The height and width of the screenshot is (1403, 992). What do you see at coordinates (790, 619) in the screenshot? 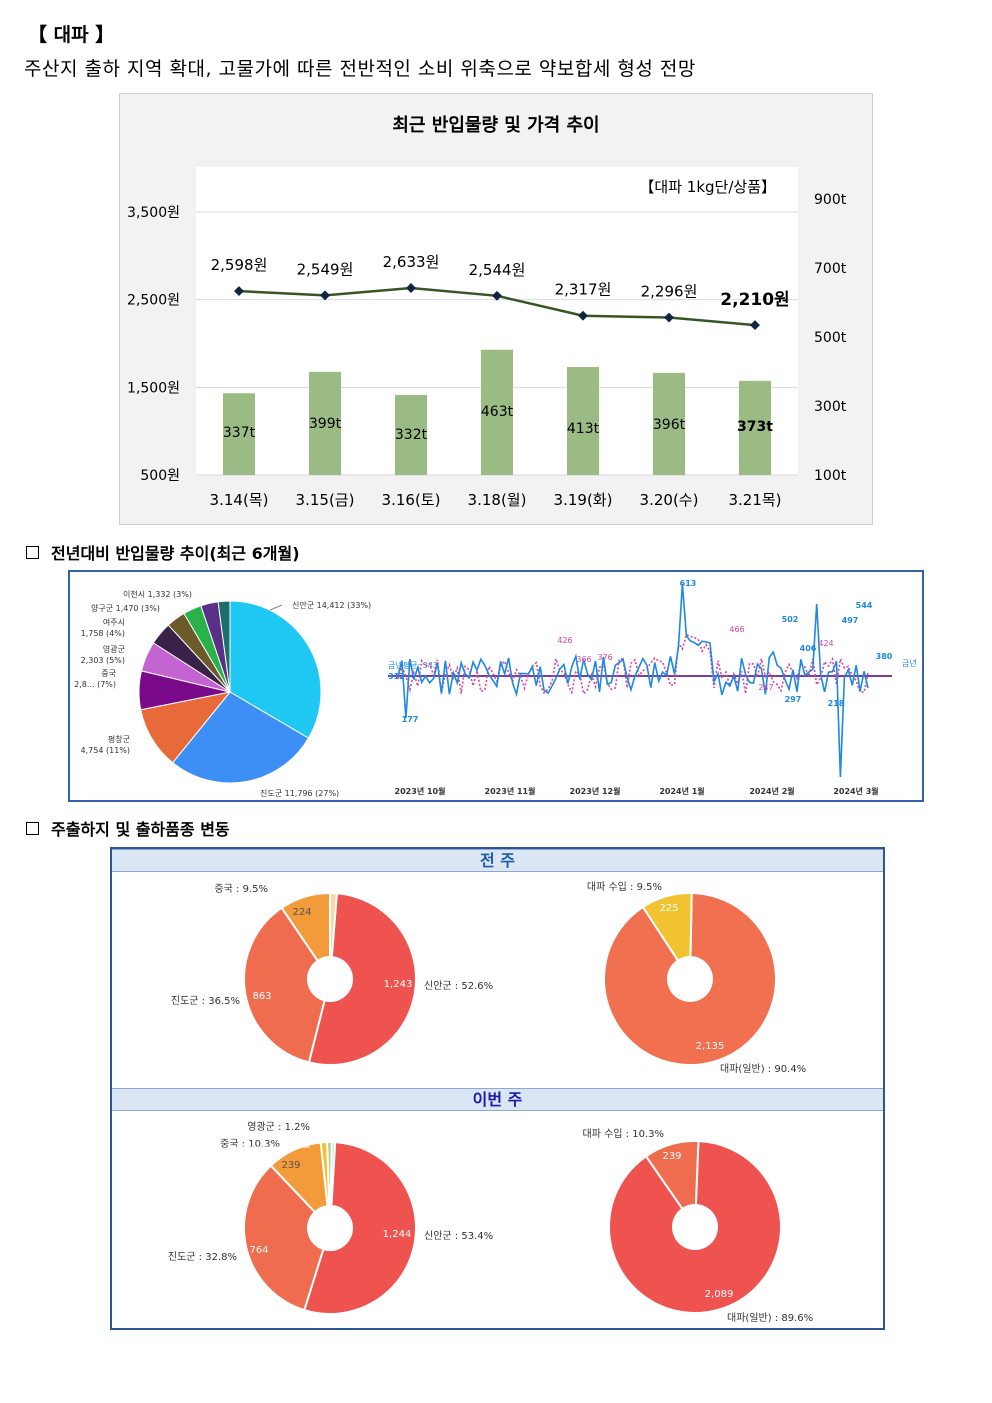
I see `this-year-label: 502` at bounding box center [790, 619].